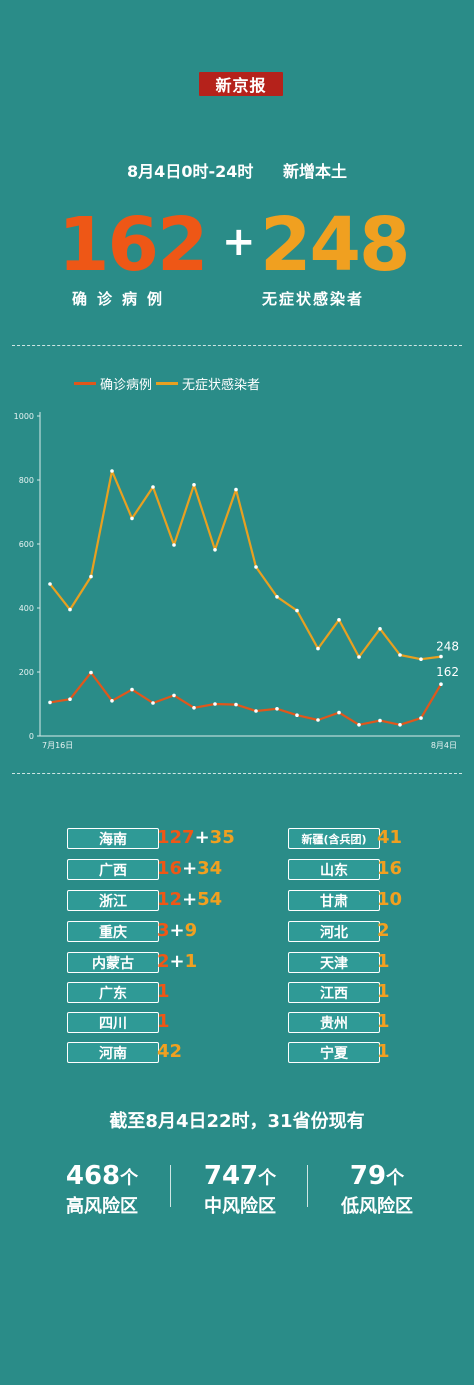  I want to click on province-value: 3+9, so click(177, 931).